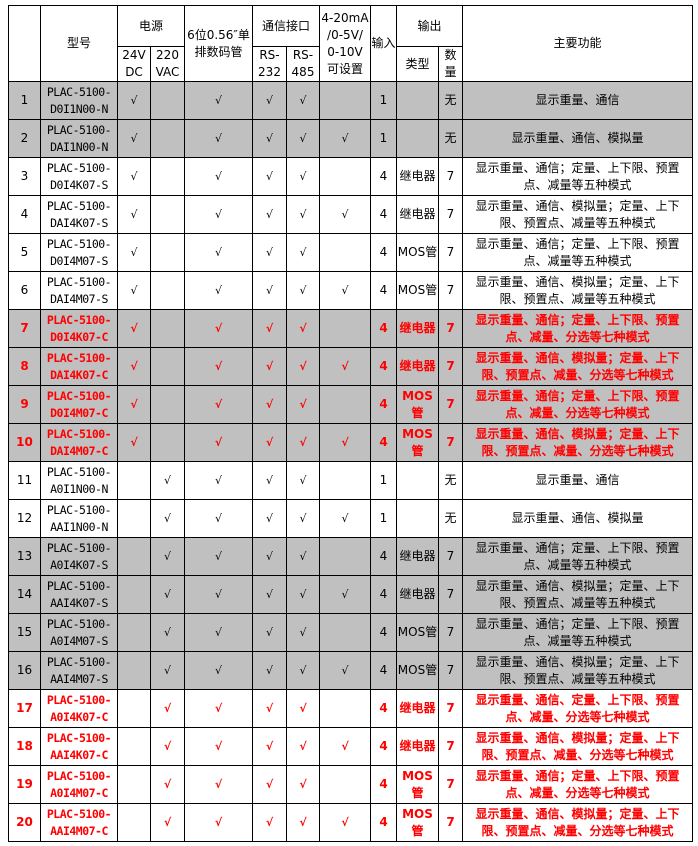 The image size is (698, 846). What do you see at coordinates (24, 214) in the screenshot?
I see `row-number: 4` at bounding box center [24, 214].